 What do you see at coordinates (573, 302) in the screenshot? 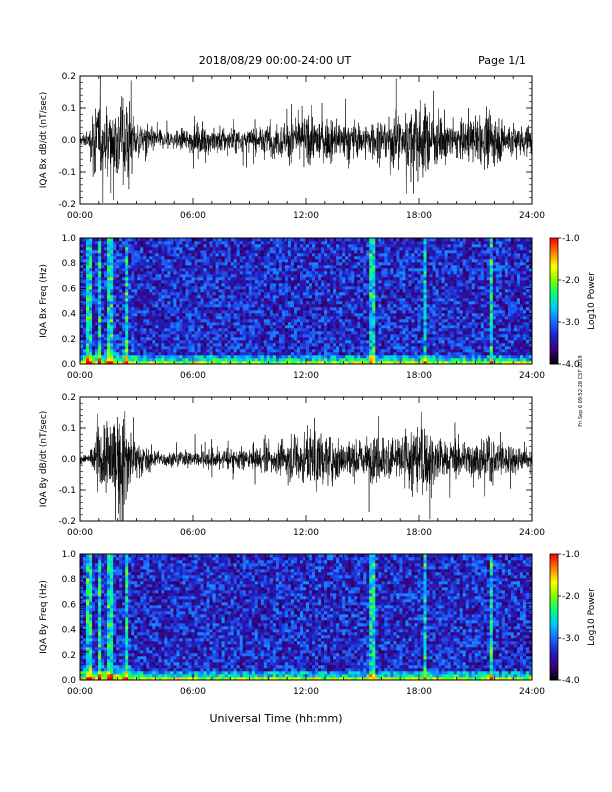
I see `colorbar-2: -1.0 -2.0 -3.0 -4.0 Log10 Power` at bounding box center [573, 302].